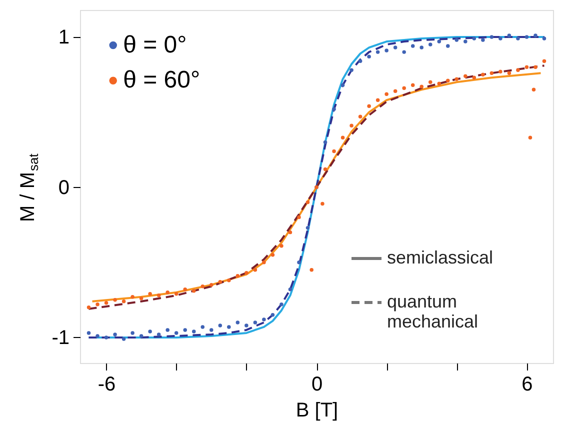 The width and height of the screenshot is (562, 435). I want to click on x-axis-title: B [T], so click(317, 411).